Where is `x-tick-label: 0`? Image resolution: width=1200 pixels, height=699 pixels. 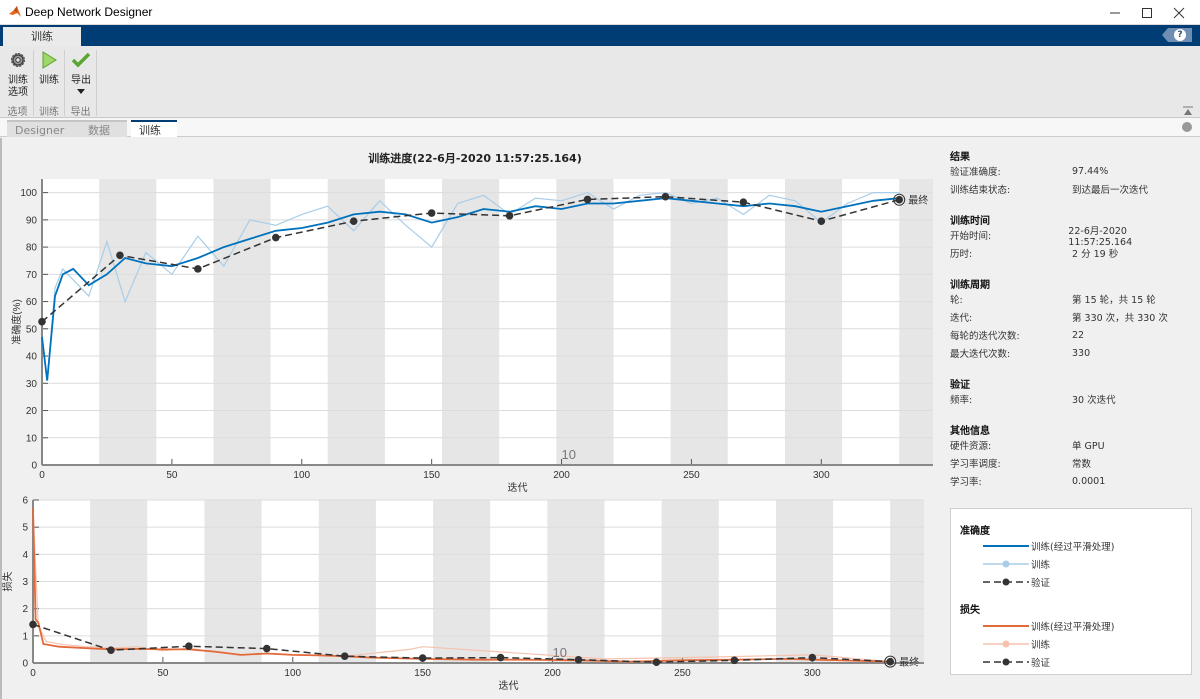
x-tick-label: 0 is located at coordinates (33, 673).